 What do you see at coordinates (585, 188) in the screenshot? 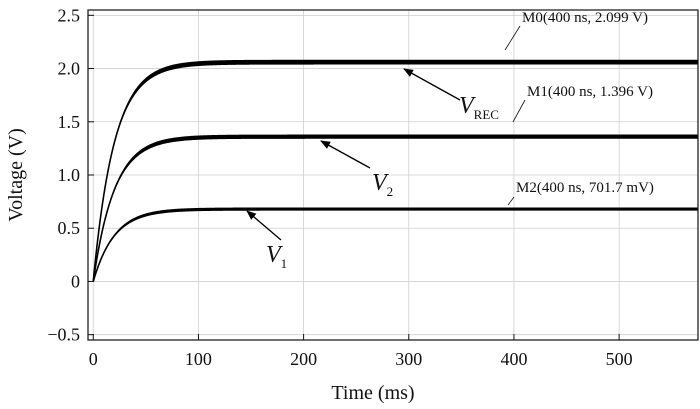
I see `marker-label-m2: M2(400 ns, 701.7 mV)` at bounding box center [585, 188].